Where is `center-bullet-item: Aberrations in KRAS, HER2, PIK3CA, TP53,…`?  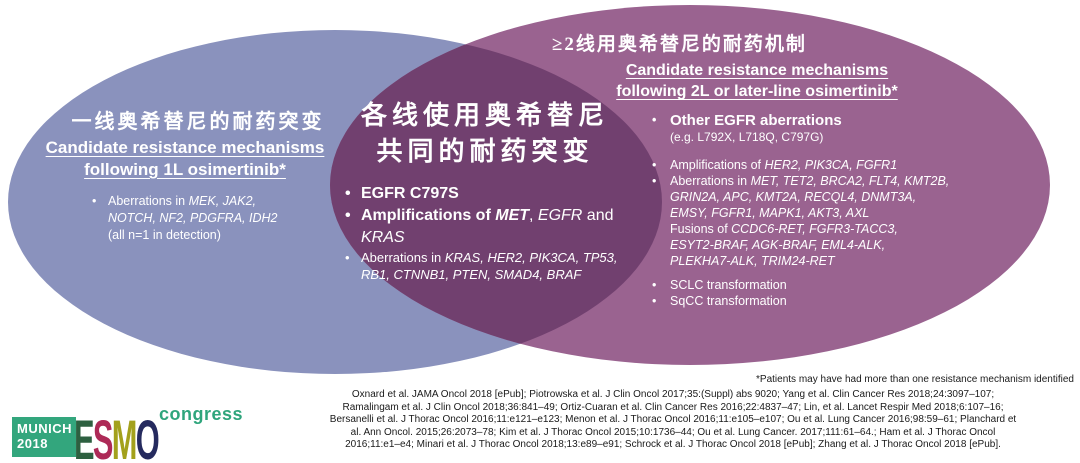 center-bullet-item: Aberrations in KRAS, HER2, PIK3CA, TP53,… is located at coordinates (500, 266).